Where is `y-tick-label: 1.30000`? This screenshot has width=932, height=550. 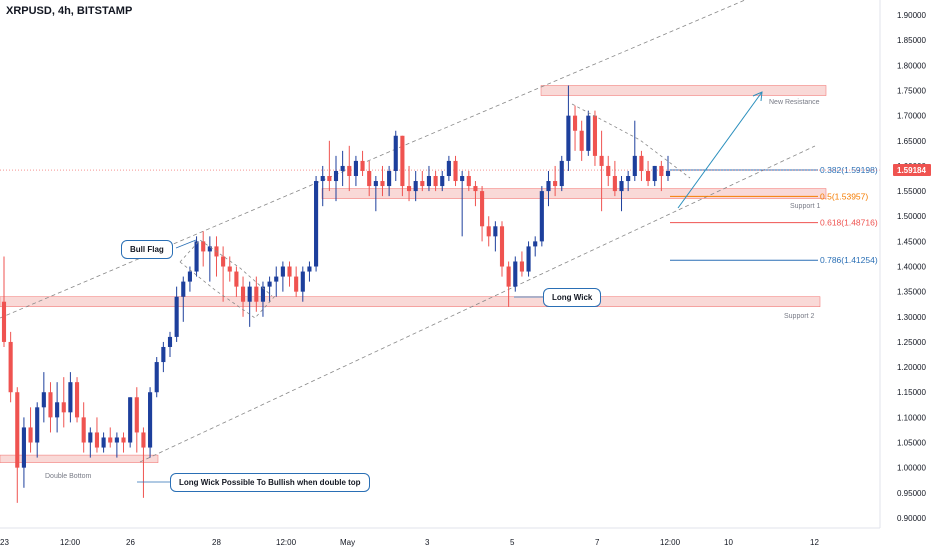
y-tick-label: 1.30000 is located at coordinates (911, 317).